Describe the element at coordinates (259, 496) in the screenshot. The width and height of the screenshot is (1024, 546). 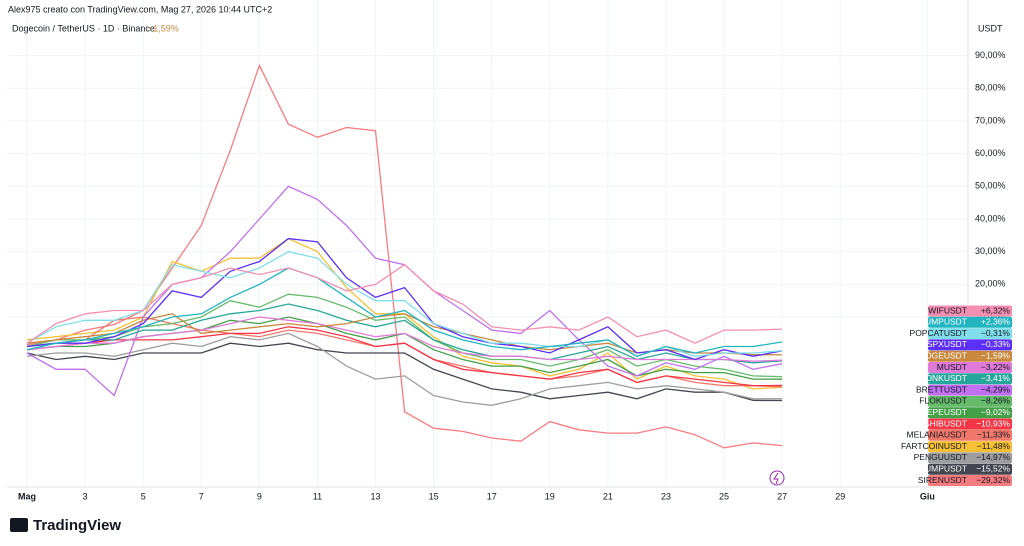
I see `x-tick-label: 9` at that location.